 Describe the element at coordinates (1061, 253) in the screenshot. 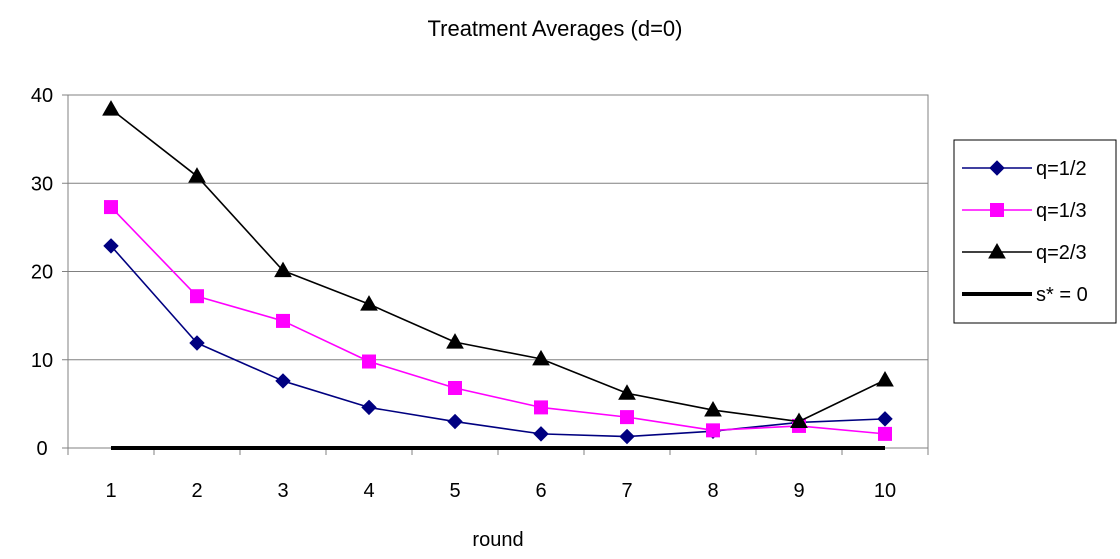

I see `legend-label: q=2/3` at that location.